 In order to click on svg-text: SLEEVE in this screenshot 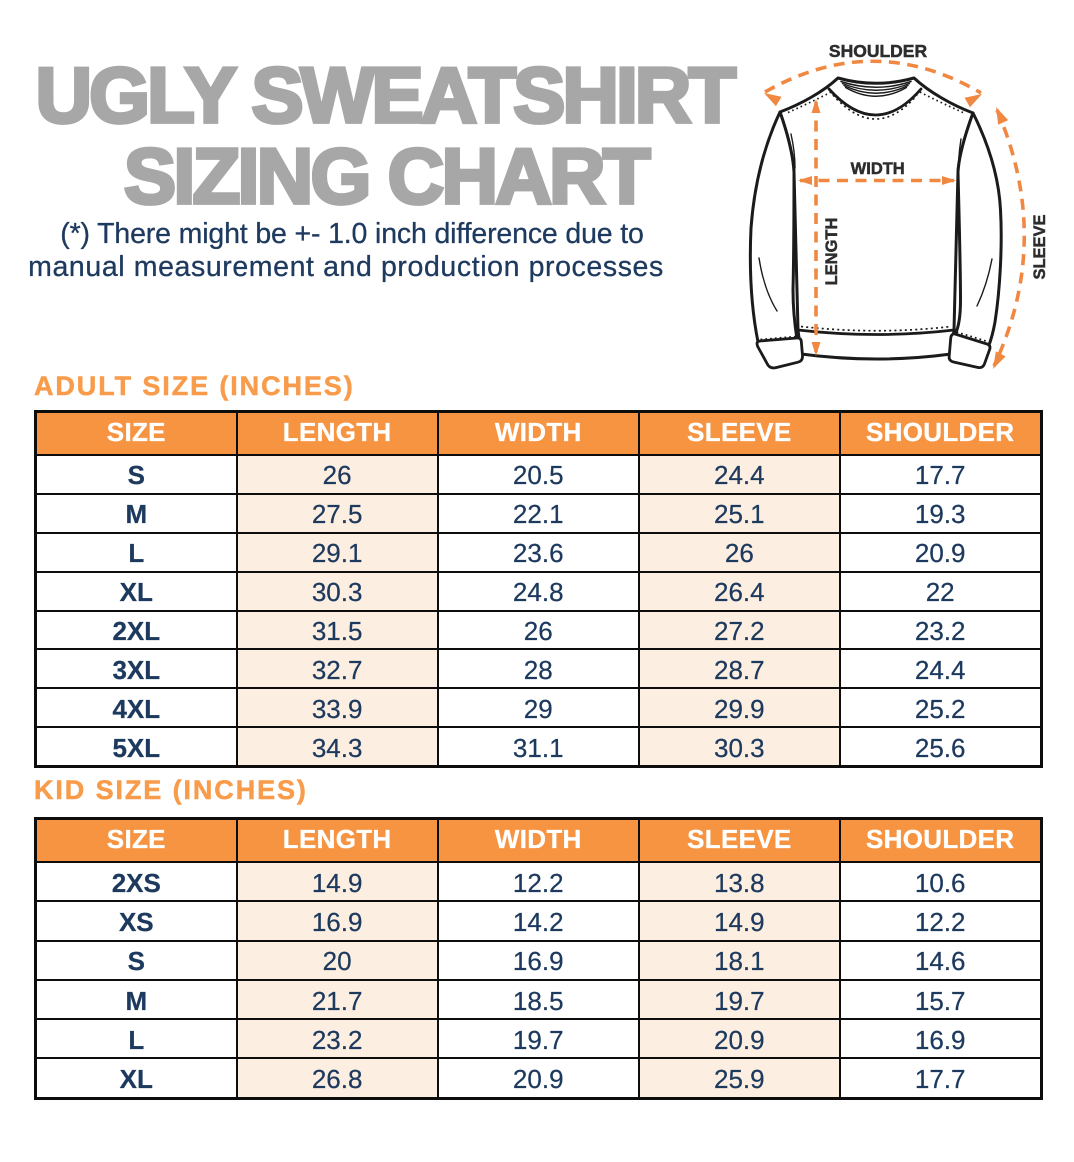, I will do `click(1040, 246)`.